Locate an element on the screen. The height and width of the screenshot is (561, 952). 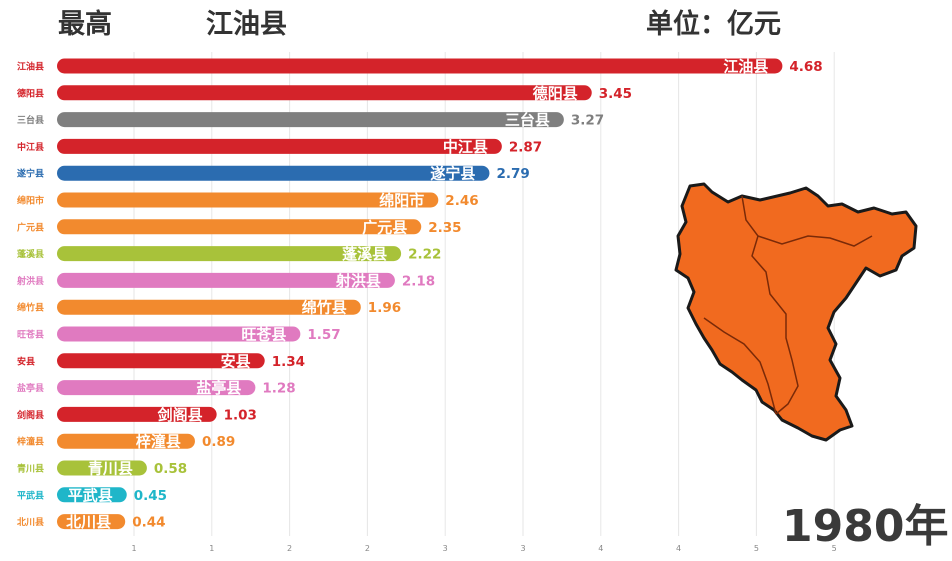
category-label: 射洪县 is located at coordinates (30, 281).